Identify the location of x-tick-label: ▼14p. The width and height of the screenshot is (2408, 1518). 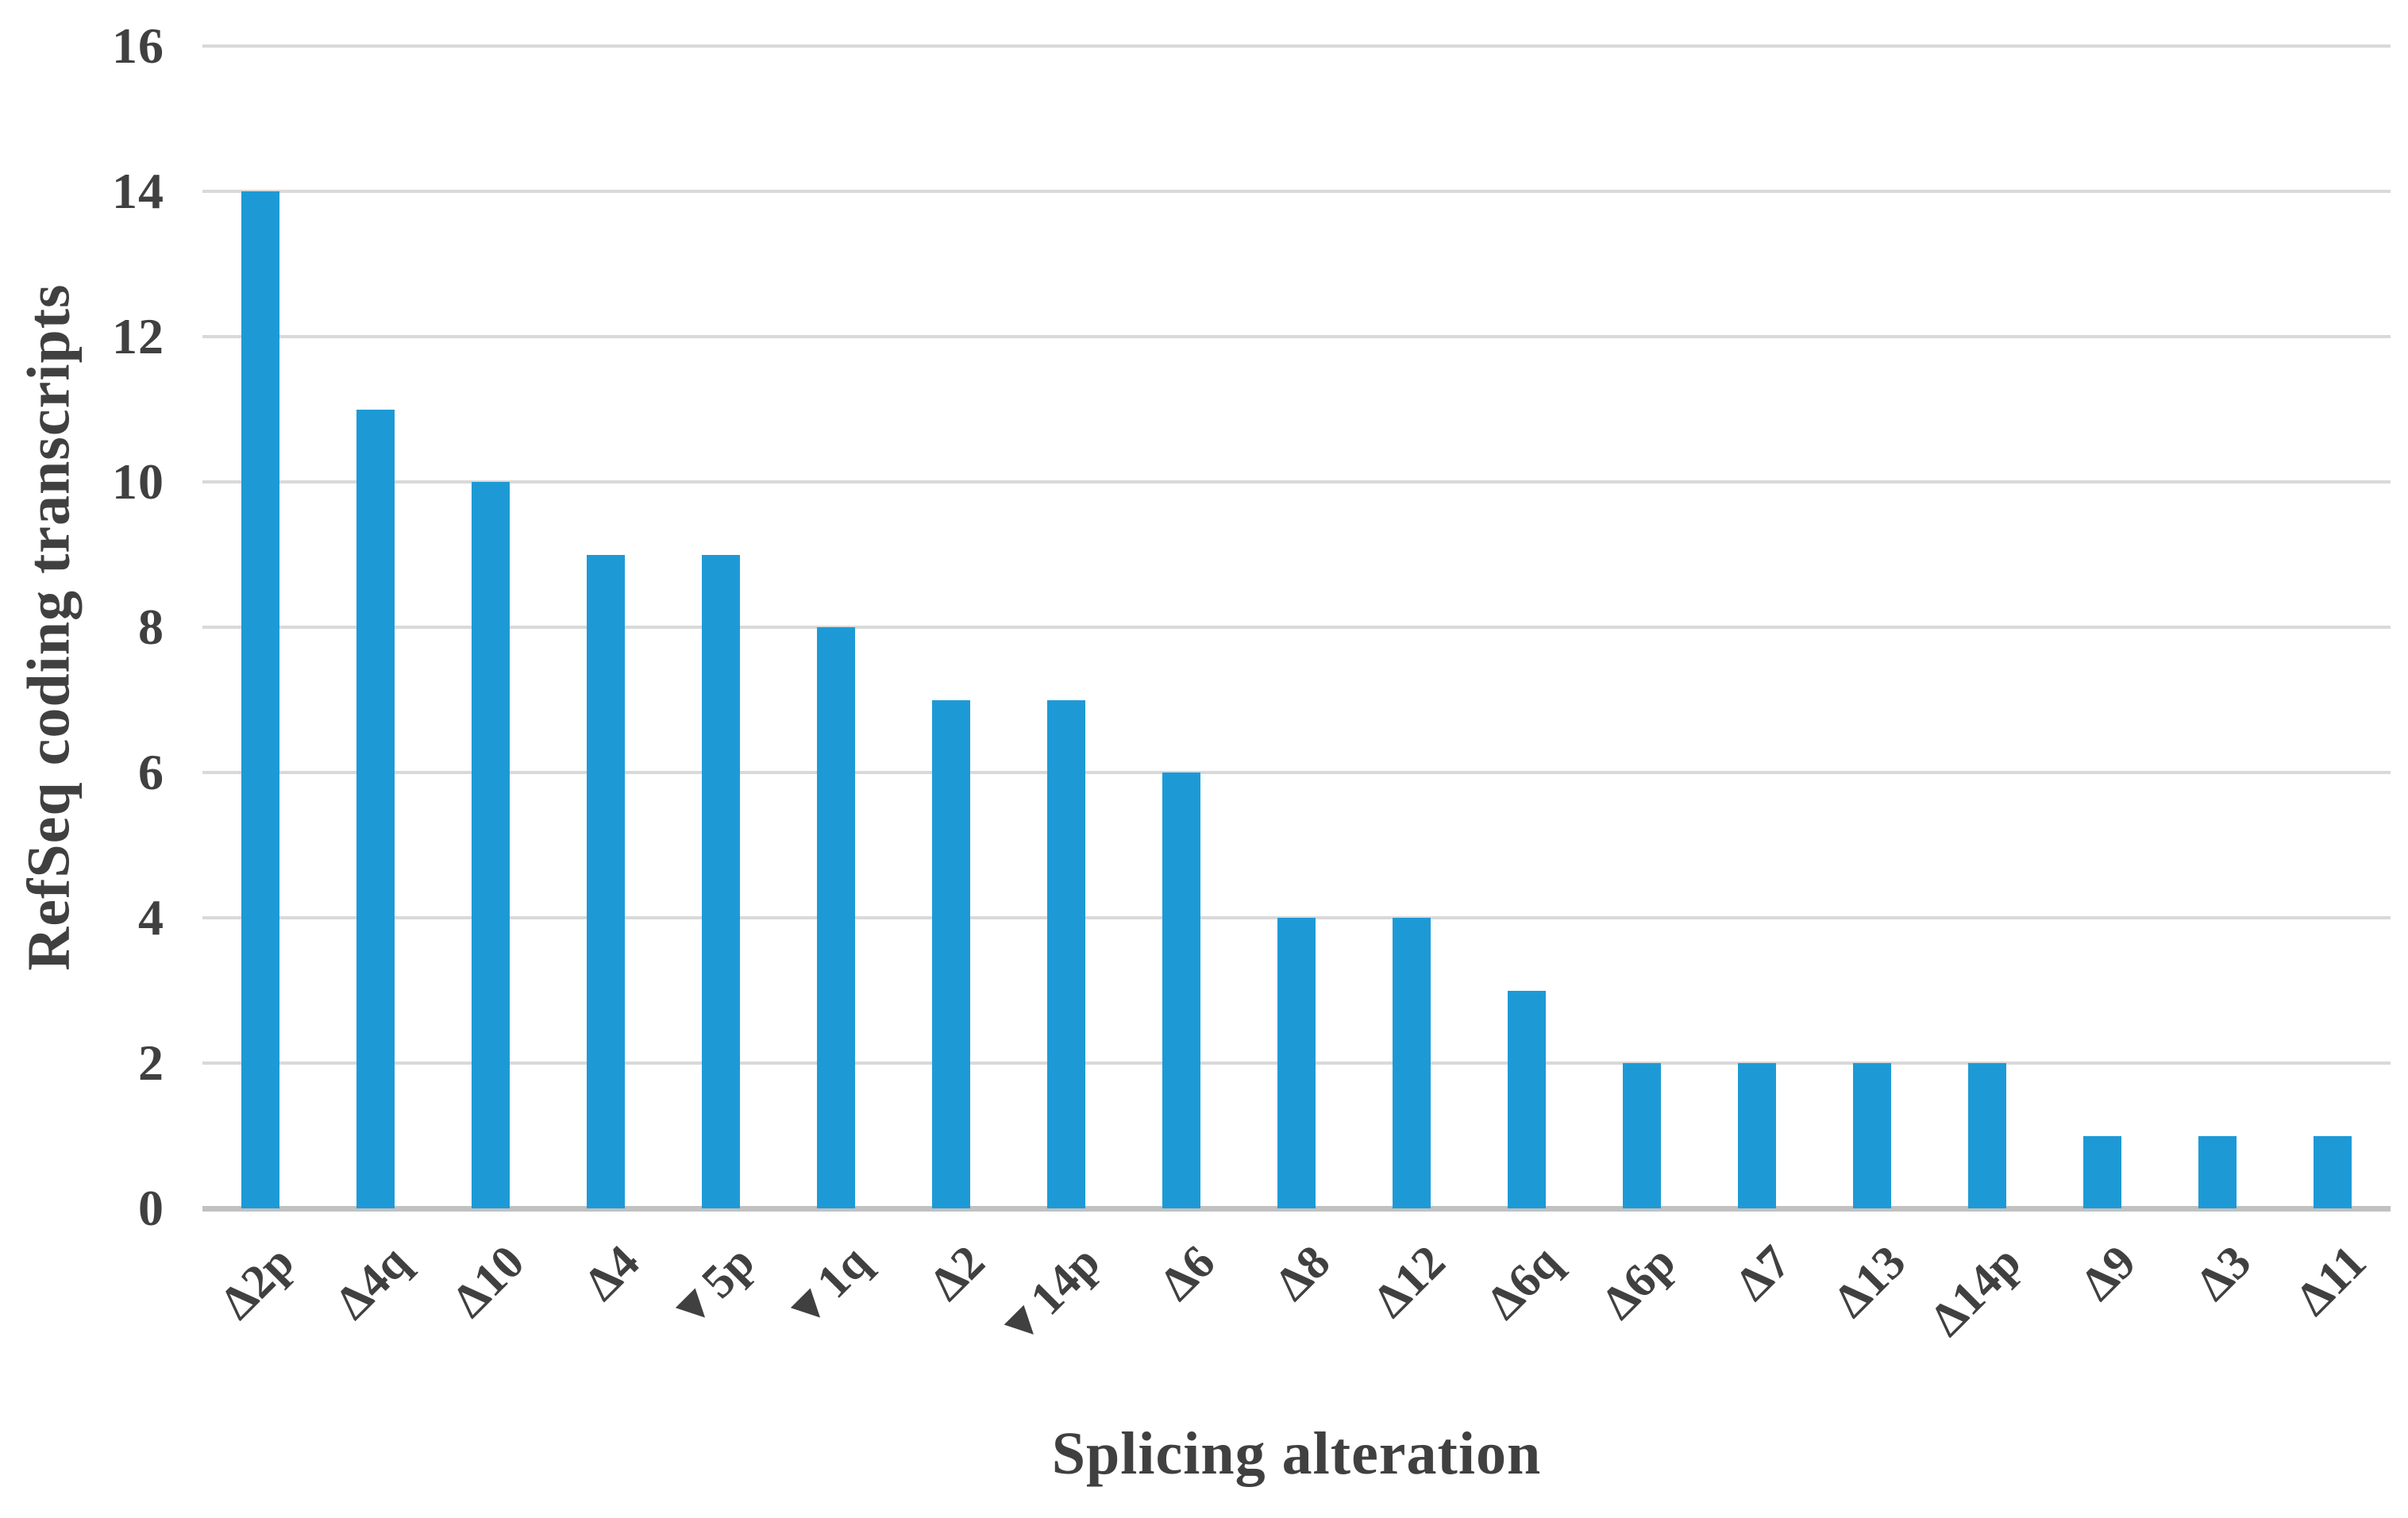
(1048, 1296).